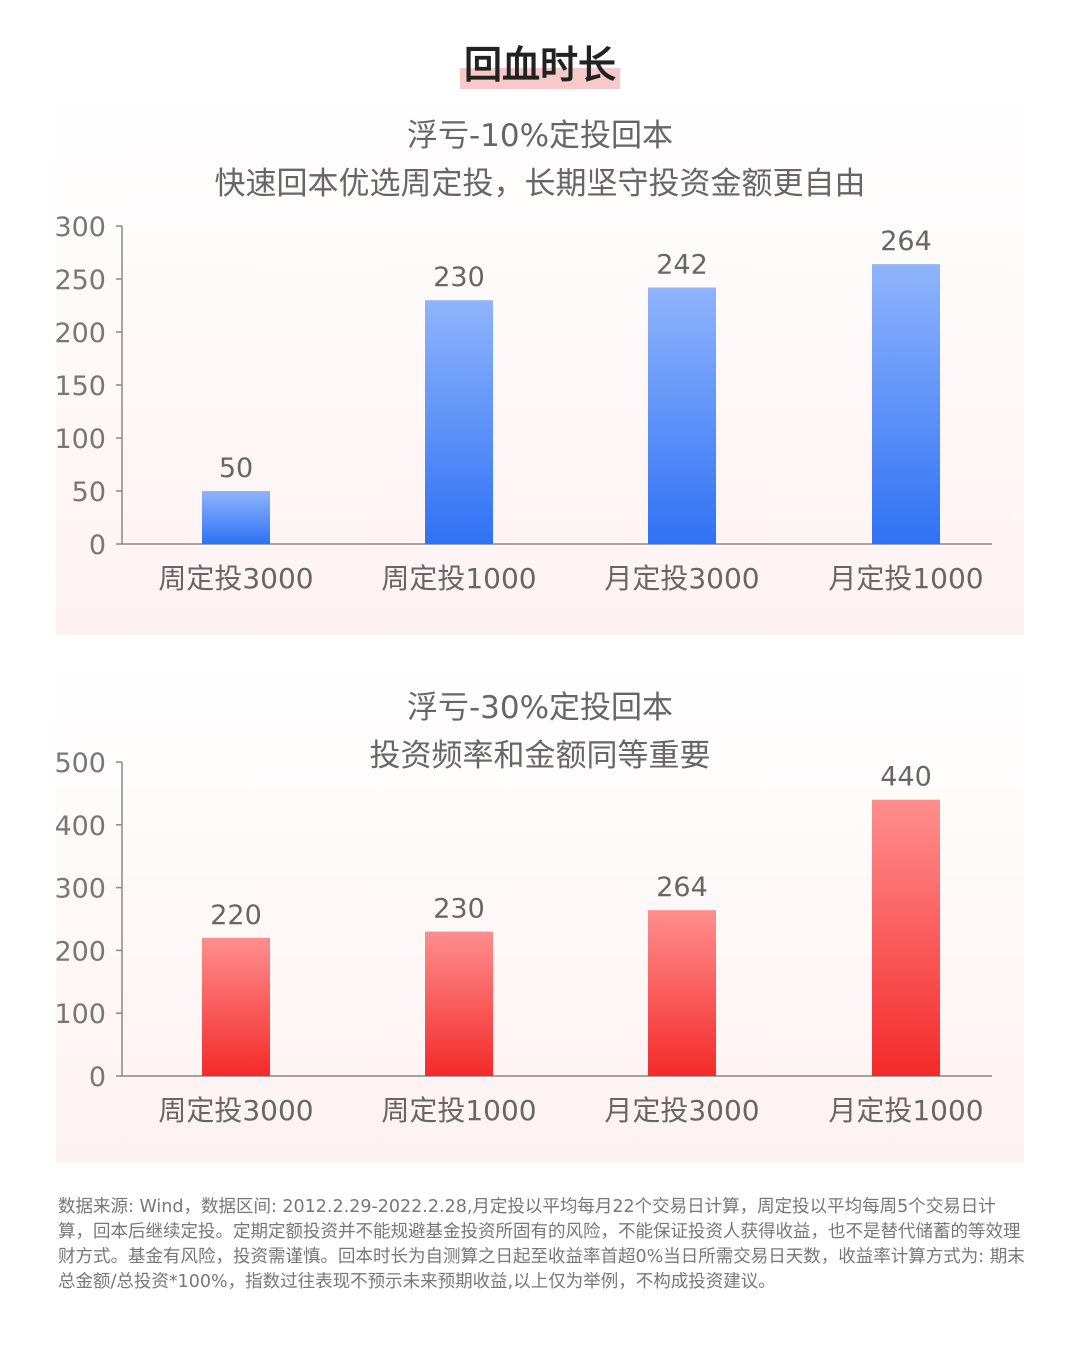 This screenshot has width=1080, height=1358. Describe the element at coordinates (236, 468) in the screenshot. I see `data-label: 50` at that location.